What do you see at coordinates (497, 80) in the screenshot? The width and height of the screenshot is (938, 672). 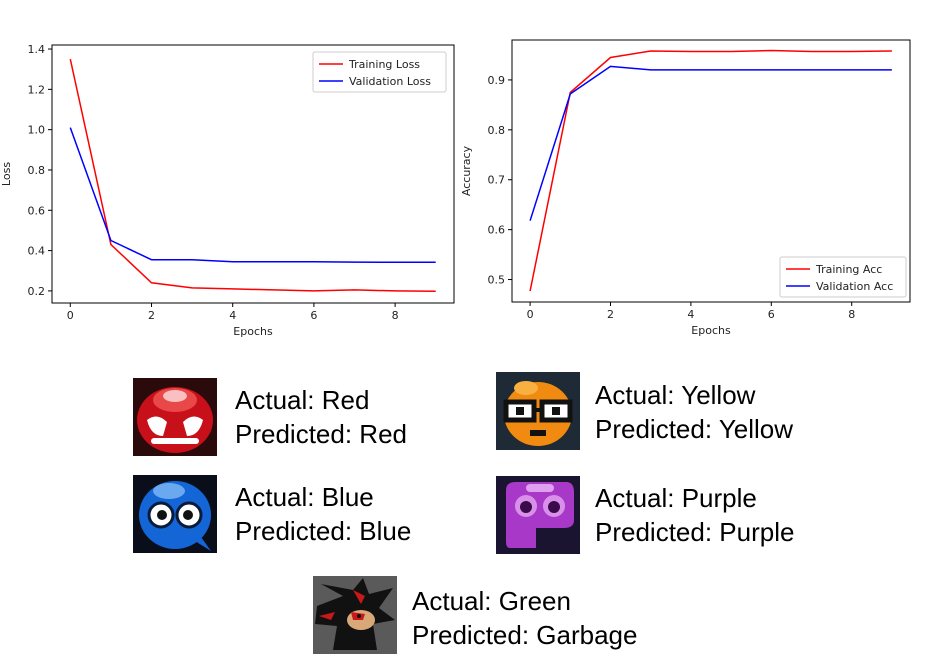 I see `y-tick-label: 0.9` at bounding box center [497, 80].